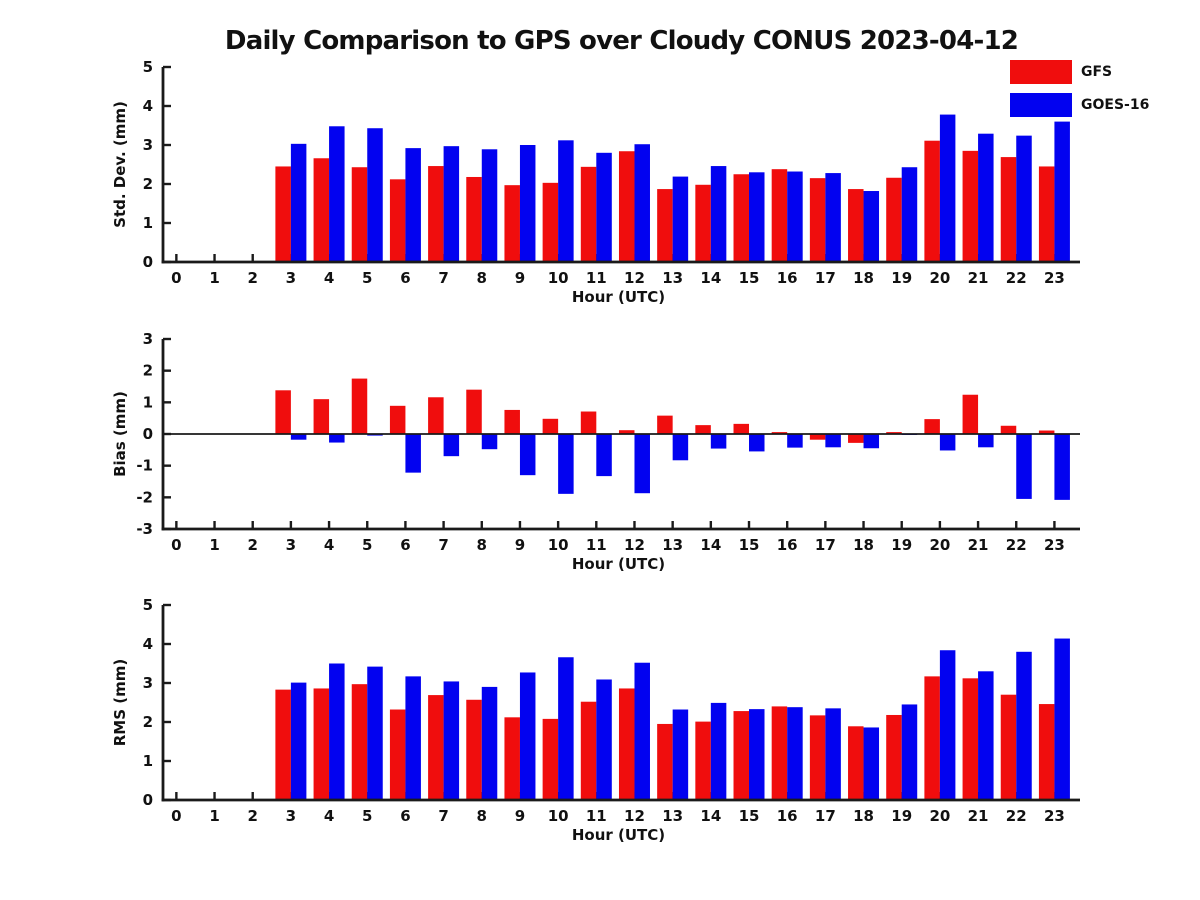  What do you see at coordinates (148, 67) in the screenshot?
I see `y-tick-label: 5` at bounding box center [148, 67].